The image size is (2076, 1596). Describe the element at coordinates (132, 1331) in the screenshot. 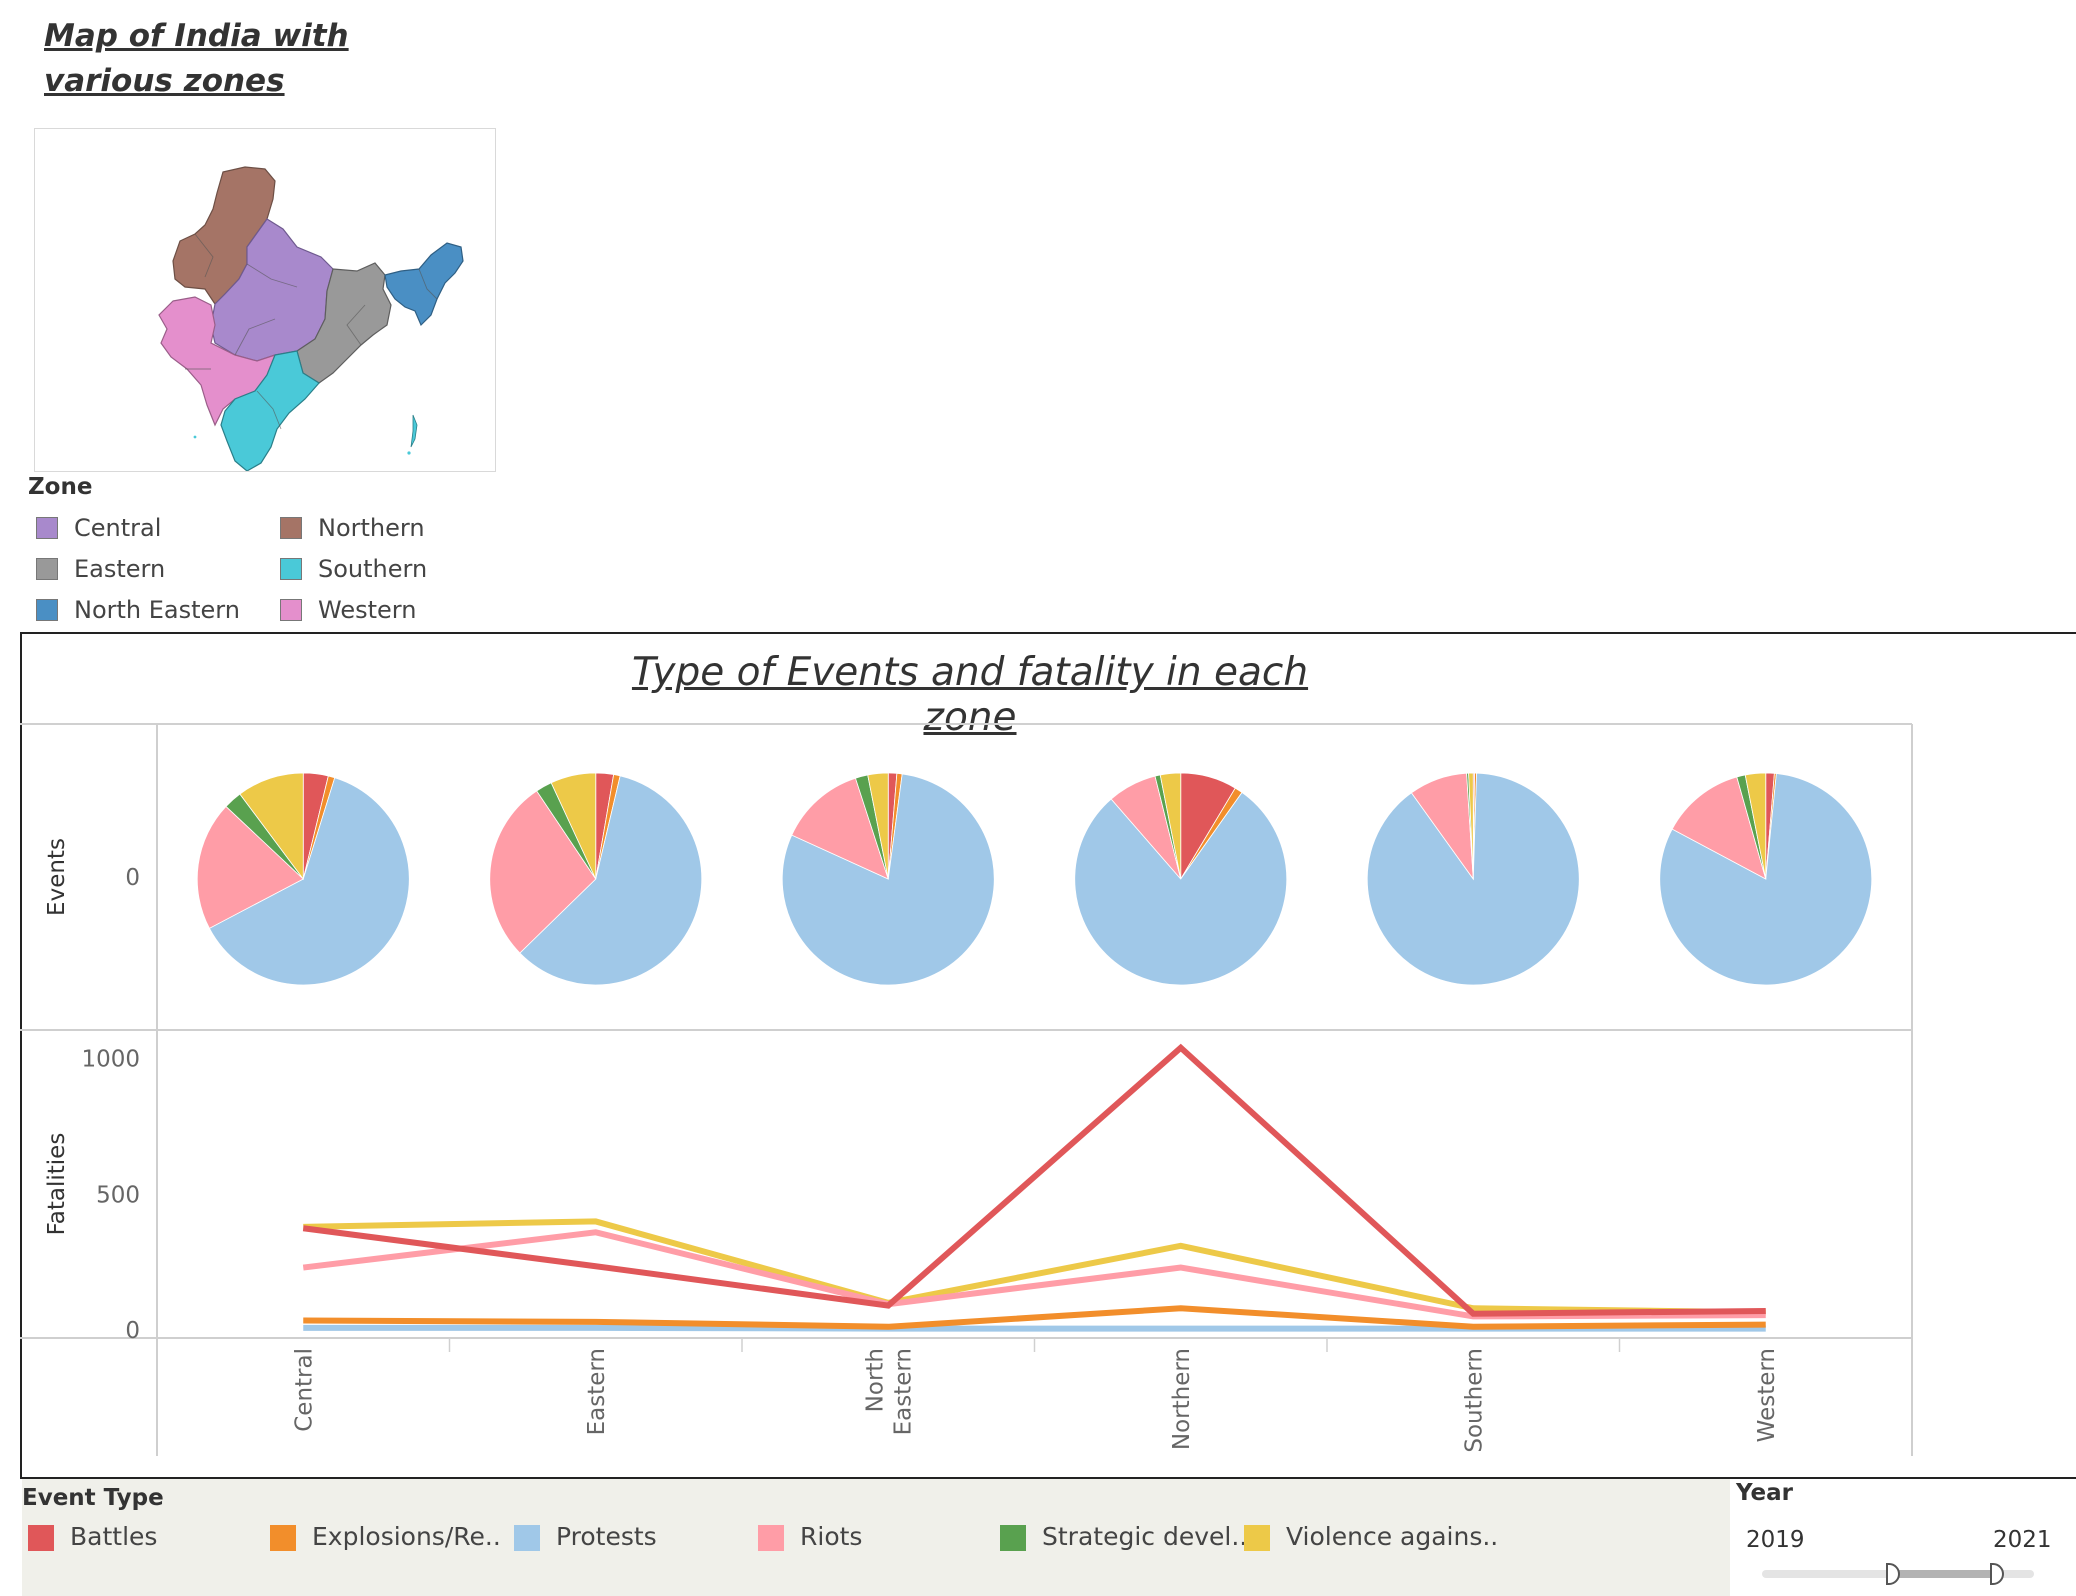

I see `line-y-tick-label: 0` at that location.